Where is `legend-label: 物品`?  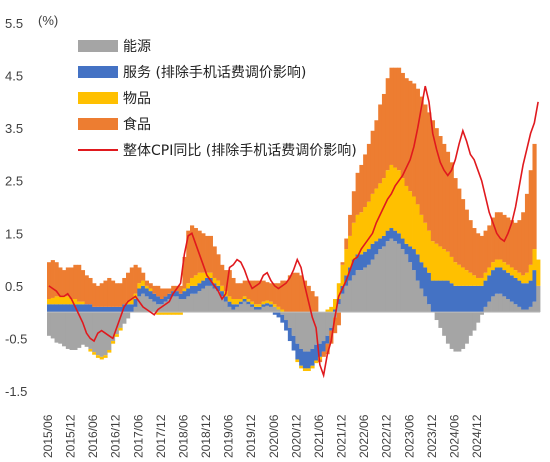 legend-label: 物品 is located at coordinates (137, 99).